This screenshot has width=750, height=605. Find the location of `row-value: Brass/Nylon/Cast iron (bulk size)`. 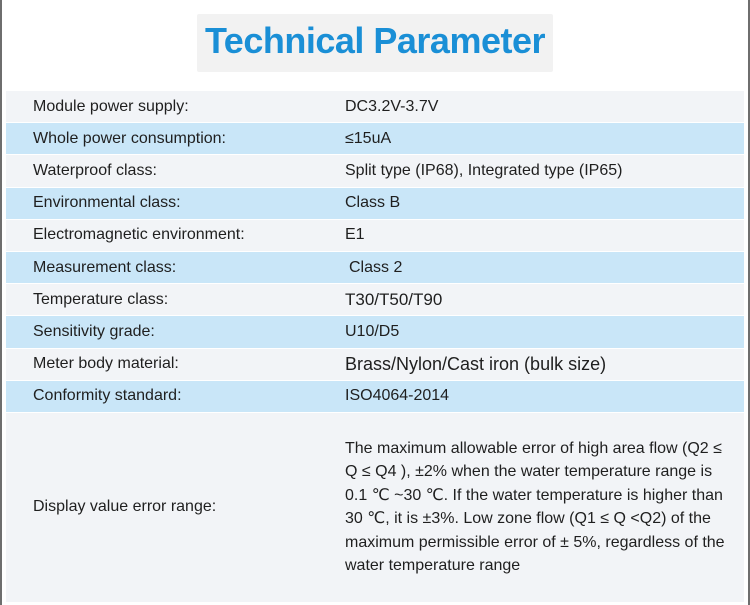

row-value: Brass/Nylon/Cast iron (bulk size) is located at coordinates (476, 363).